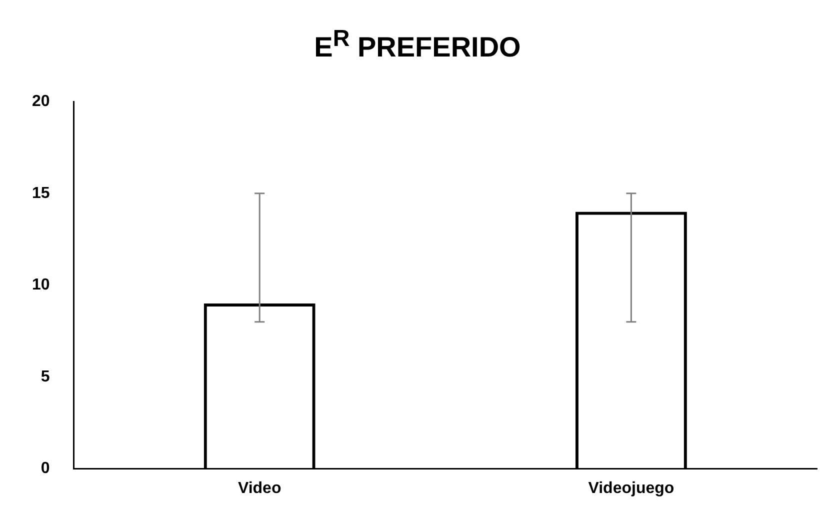 Image resolution: width=835 pixels, height=519 pixels. What do you see at coordinates (41, 101) in the screenshot?
I see `y-tick-label: 20` at bounding box center [41, 101].